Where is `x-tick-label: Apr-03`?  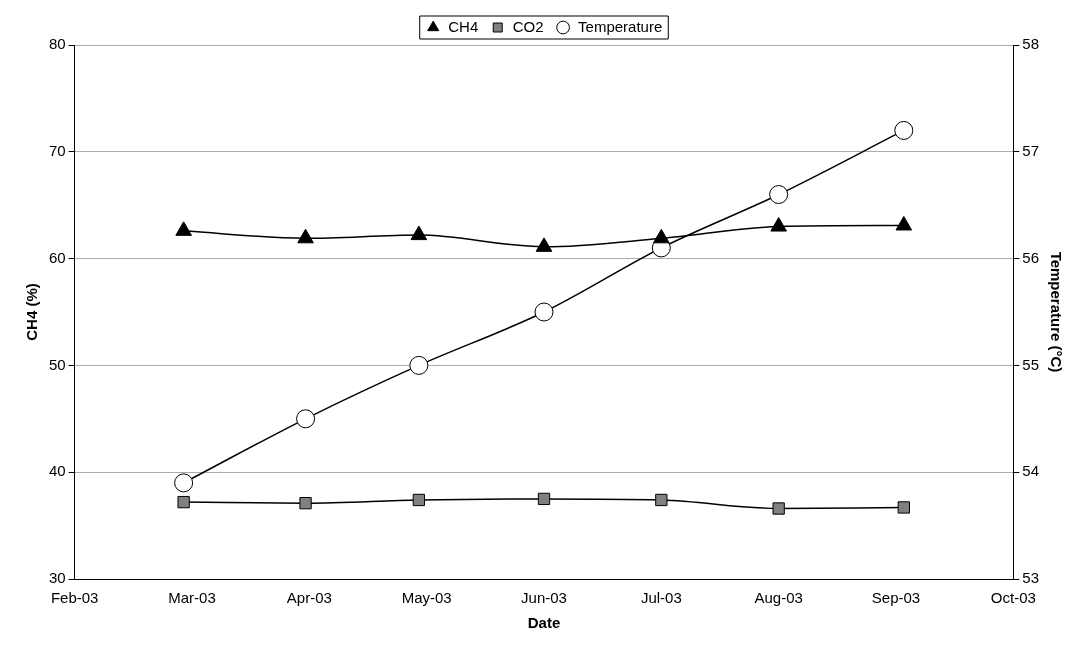 x-tick-label: Apr-03 is located at coordinates (309, 598).